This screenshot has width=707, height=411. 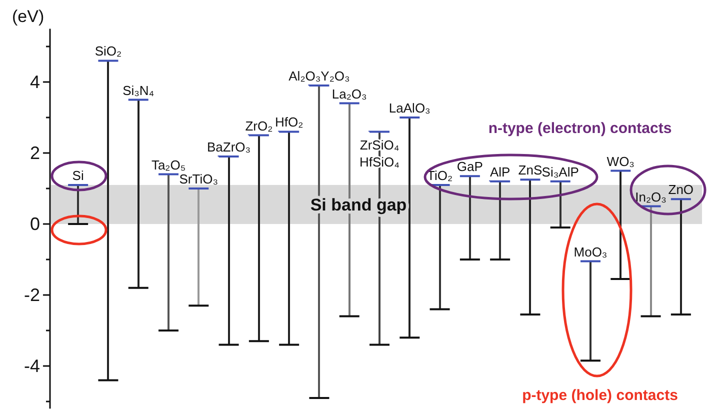 I want to click on y-axis-title: (eV), so click(x=28, y=16).